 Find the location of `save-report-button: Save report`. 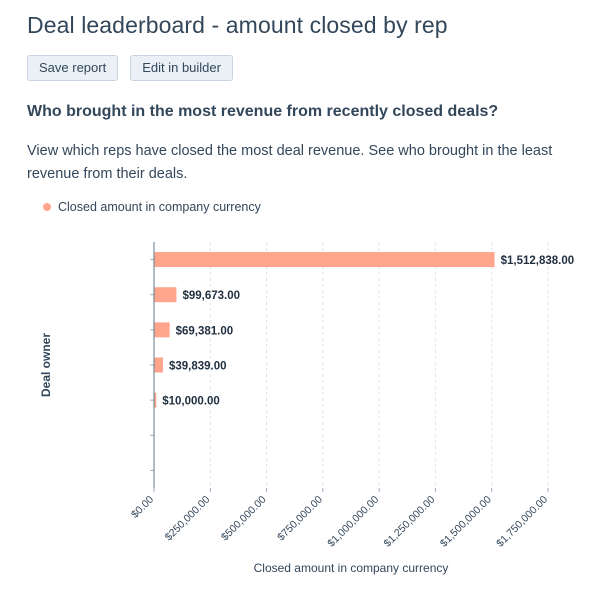

save-report-button: Save report is located at coordinates (73, 68).